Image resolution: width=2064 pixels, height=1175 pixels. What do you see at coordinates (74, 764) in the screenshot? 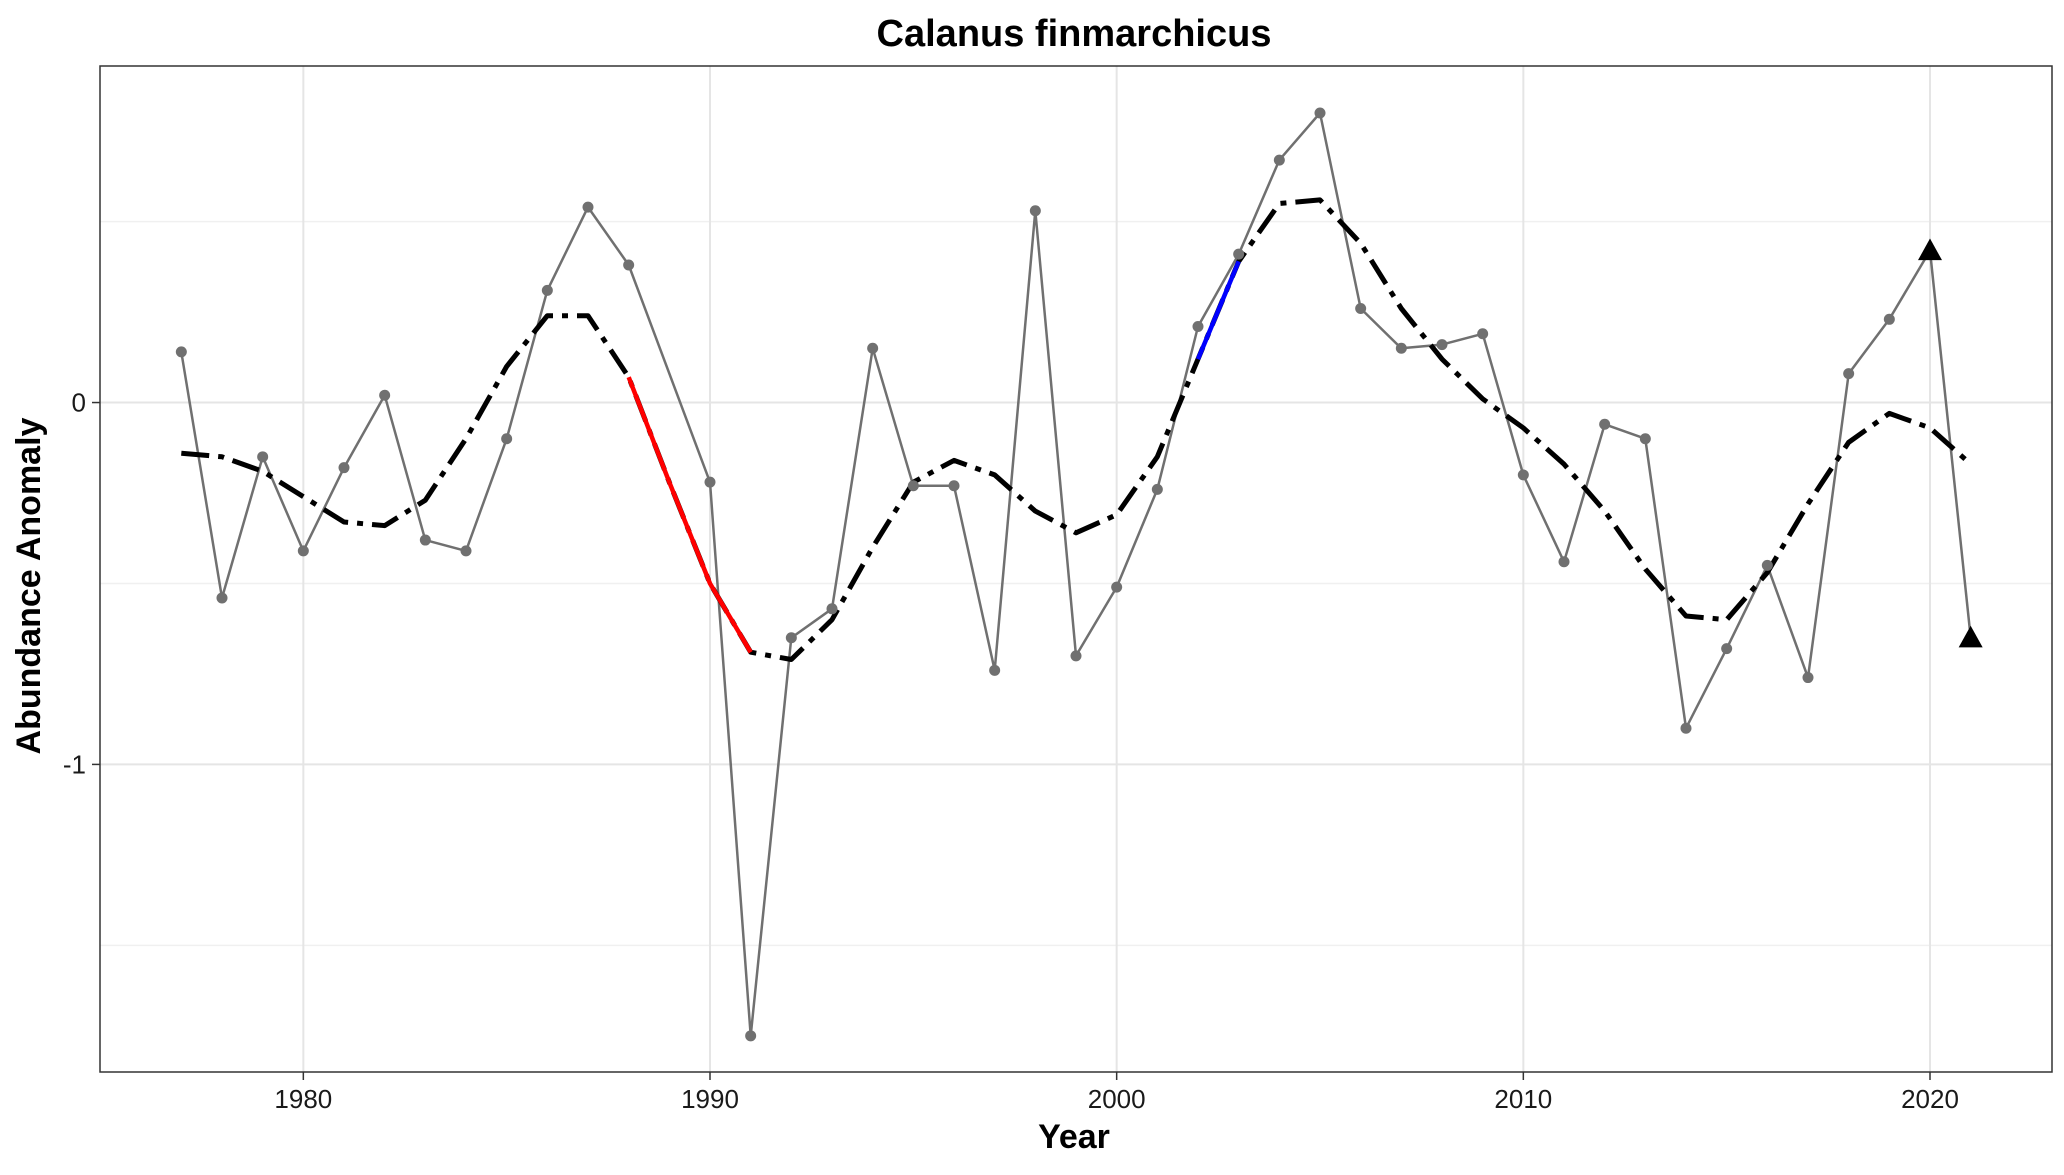
I see `y-tick-label: -1` at bounding box center [74, 764].